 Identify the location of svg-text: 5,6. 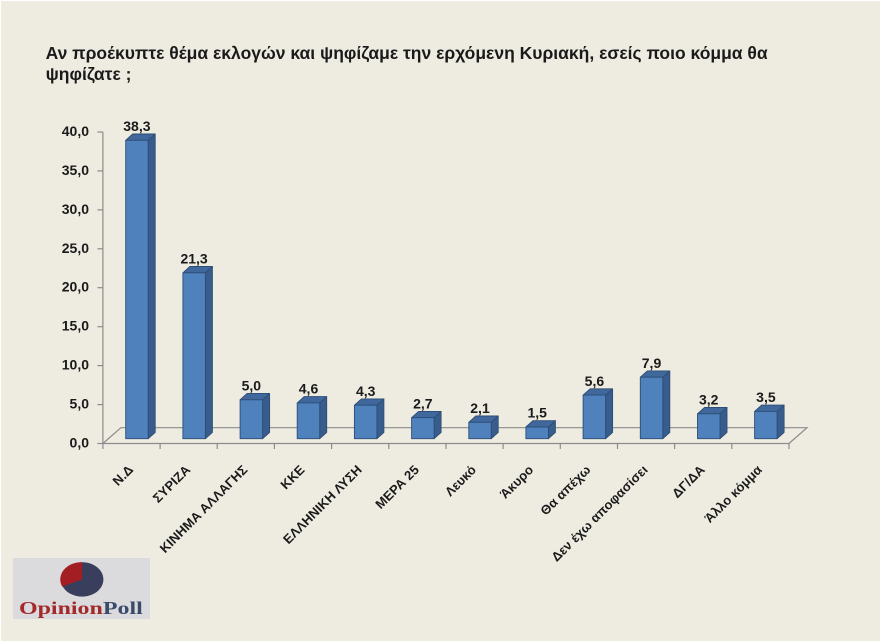
(595, 381).